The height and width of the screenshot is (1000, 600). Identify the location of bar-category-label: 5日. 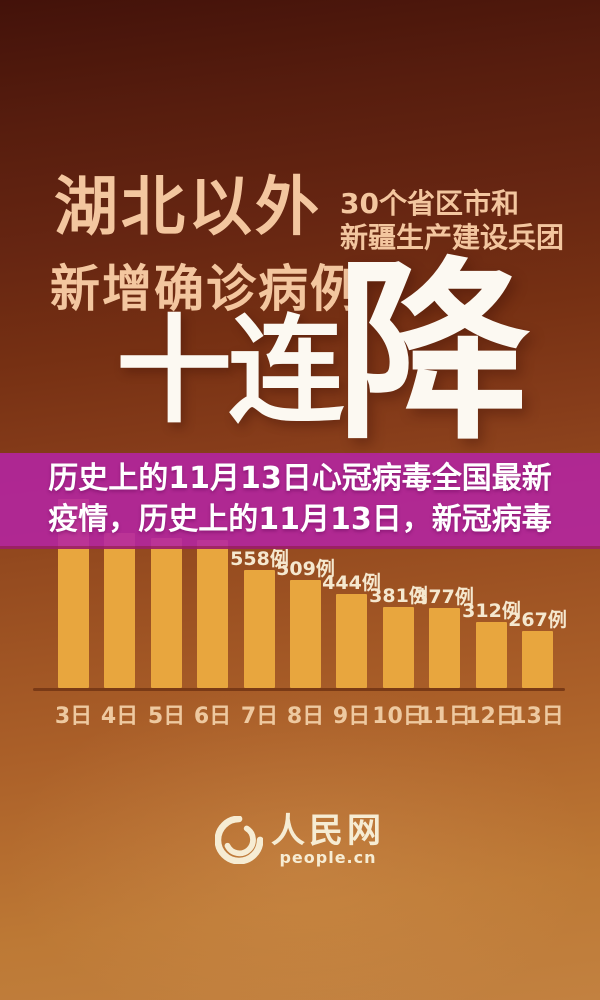
(166, 716).